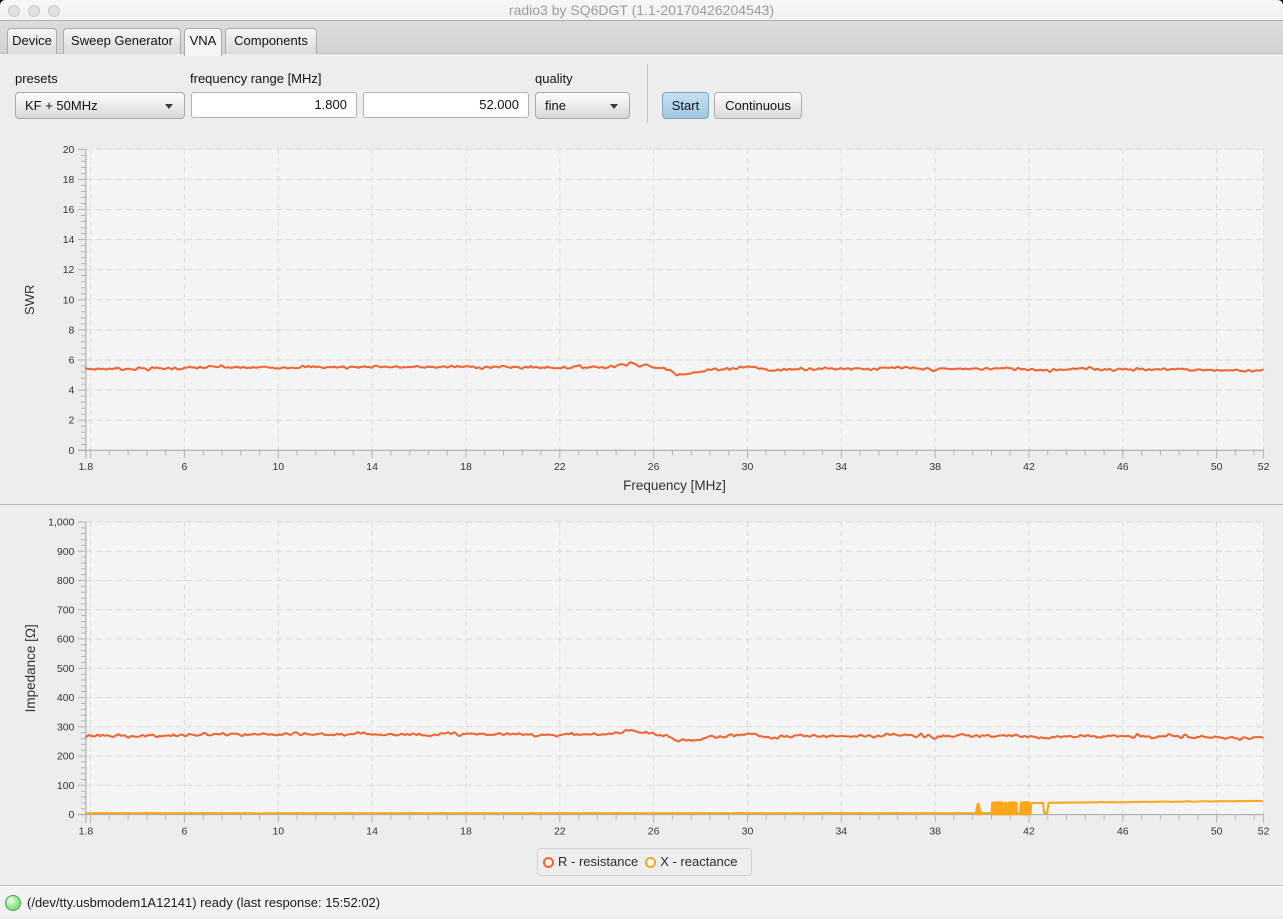 The height and width of the screenshot is (919, 1283). What do you see at coordinates (72, 330) in the screenshot?
I see `svg-text: 8` at bounding box center [72, 330].